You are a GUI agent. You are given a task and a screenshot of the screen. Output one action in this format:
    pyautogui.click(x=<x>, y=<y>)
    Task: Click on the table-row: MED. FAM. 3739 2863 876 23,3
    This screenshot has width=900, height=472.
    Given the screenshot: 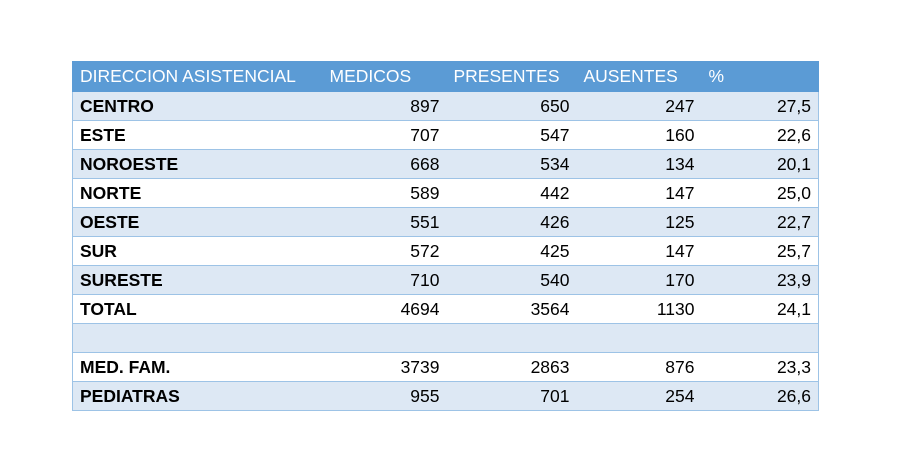 What is the action you would take?
    pyautogui.click(x=445, y=367)
    